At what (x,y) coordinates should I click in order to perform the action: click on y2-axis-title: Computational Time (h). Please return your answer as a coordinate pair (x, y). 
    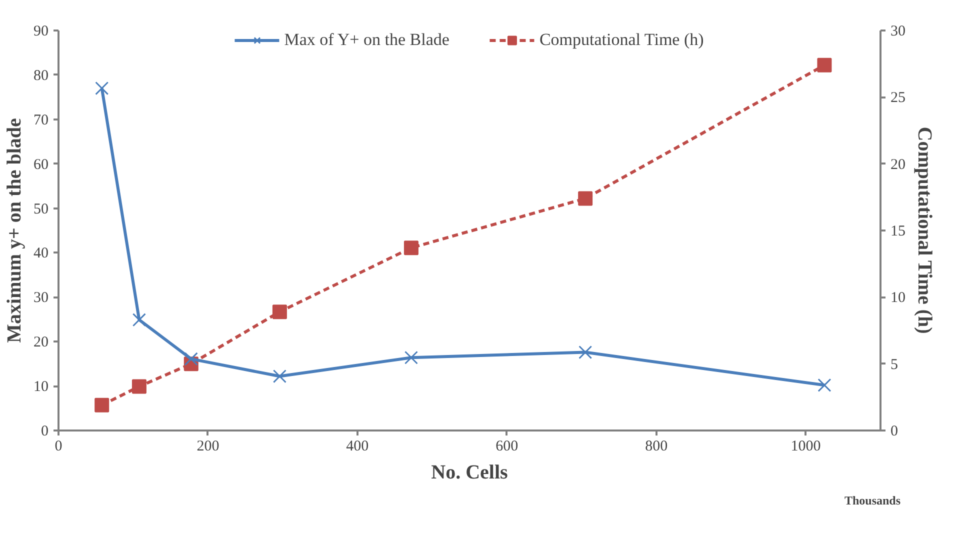
    Looking at the image, I should click on (925, 230).